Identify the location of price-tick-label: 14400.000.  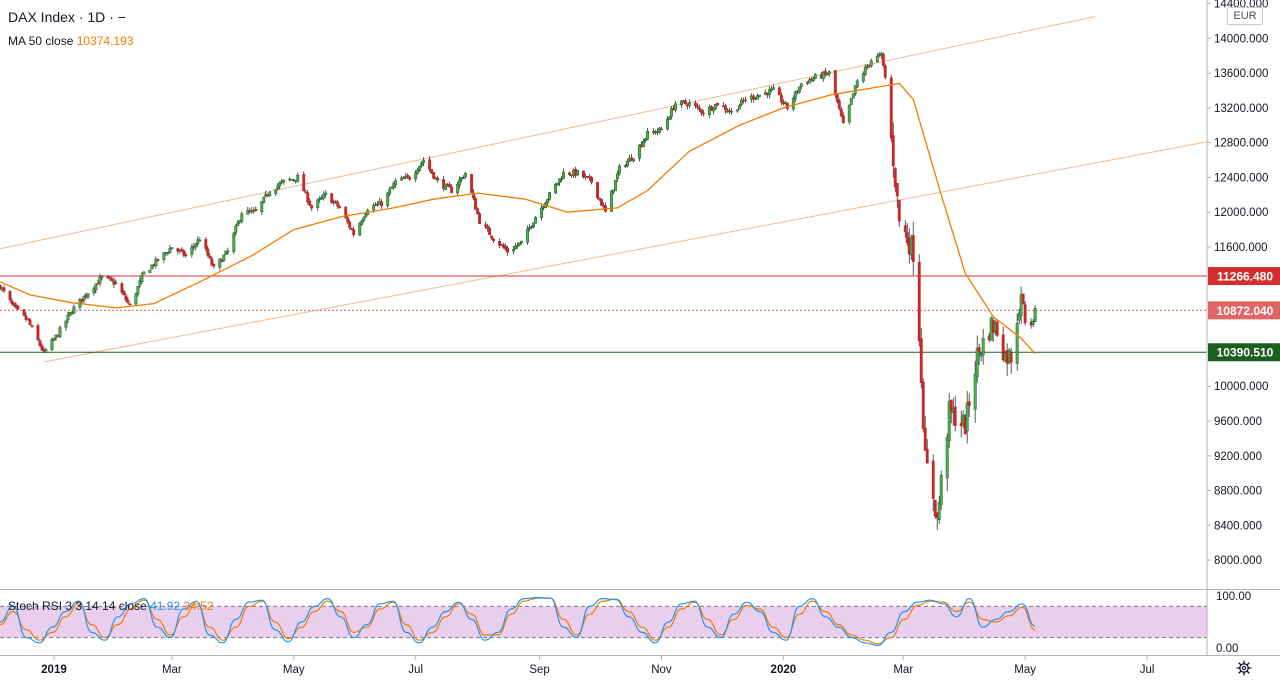
(1241, 5).